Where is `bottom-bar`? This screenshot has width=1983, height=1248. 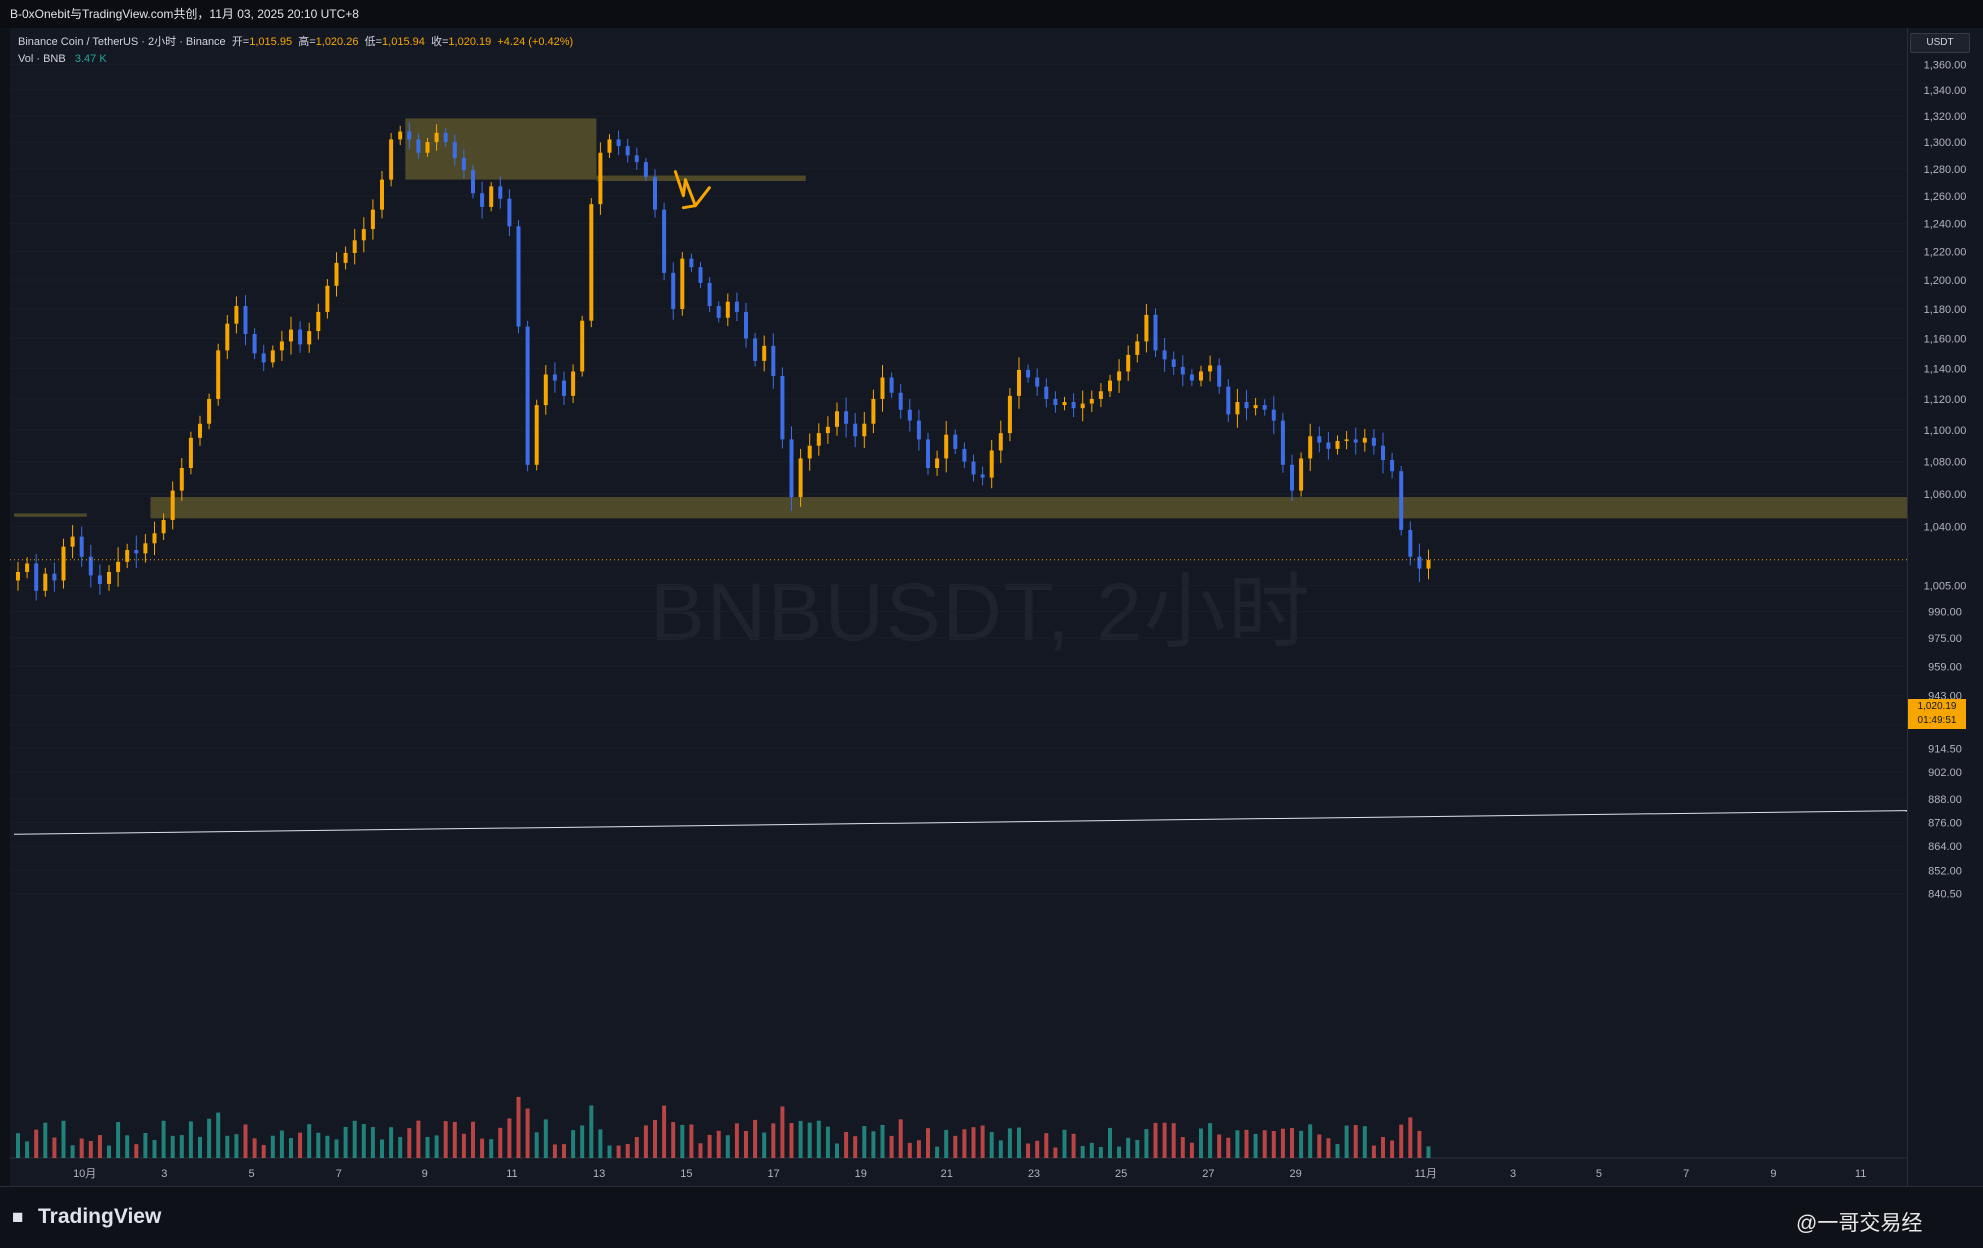
bottom-bar is located at coordinates (991, 1217).